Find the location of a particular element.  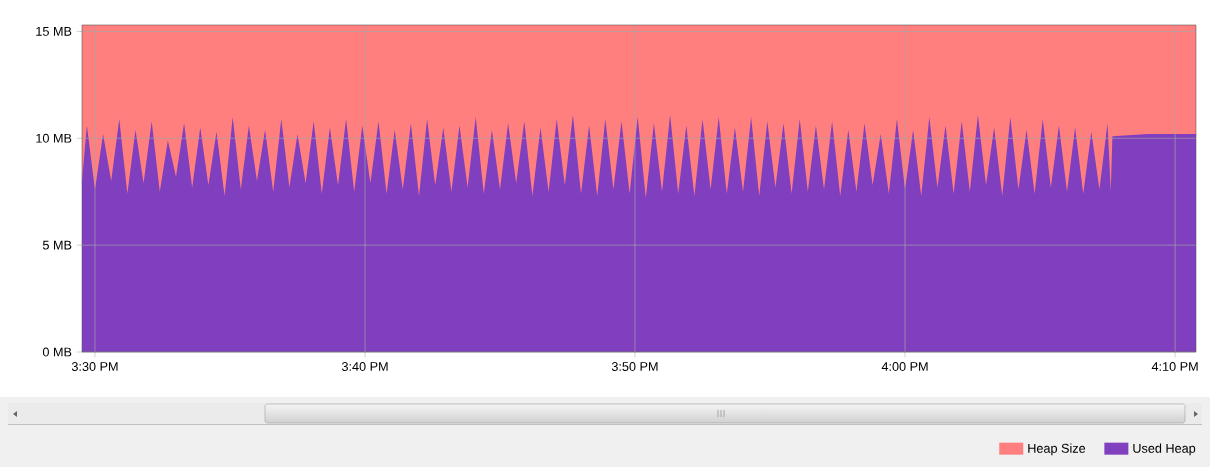

x-tick-label: 4:00 PM is located at coordinates (904, 366).